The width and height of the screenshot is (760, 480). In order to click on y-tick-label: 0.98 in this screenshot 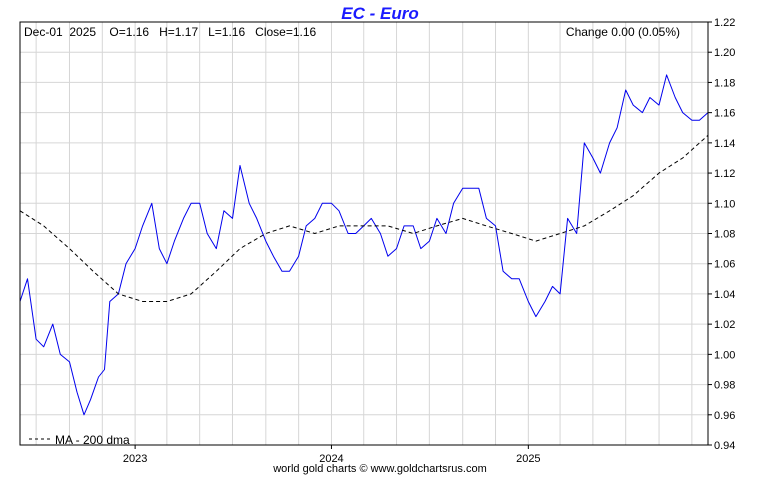, I will do `click(724, 386)`.